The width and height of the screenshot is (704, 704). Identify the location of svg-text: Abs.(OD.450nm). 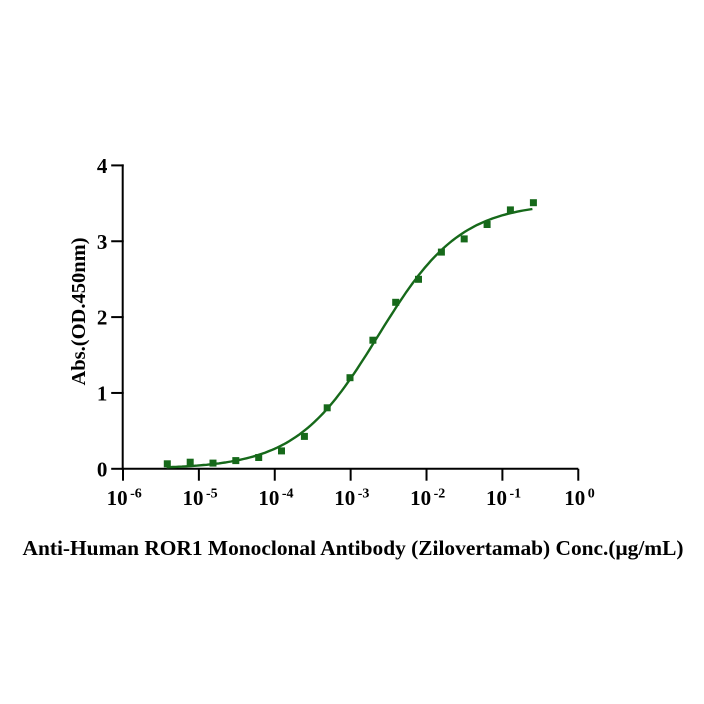
(79, 311).